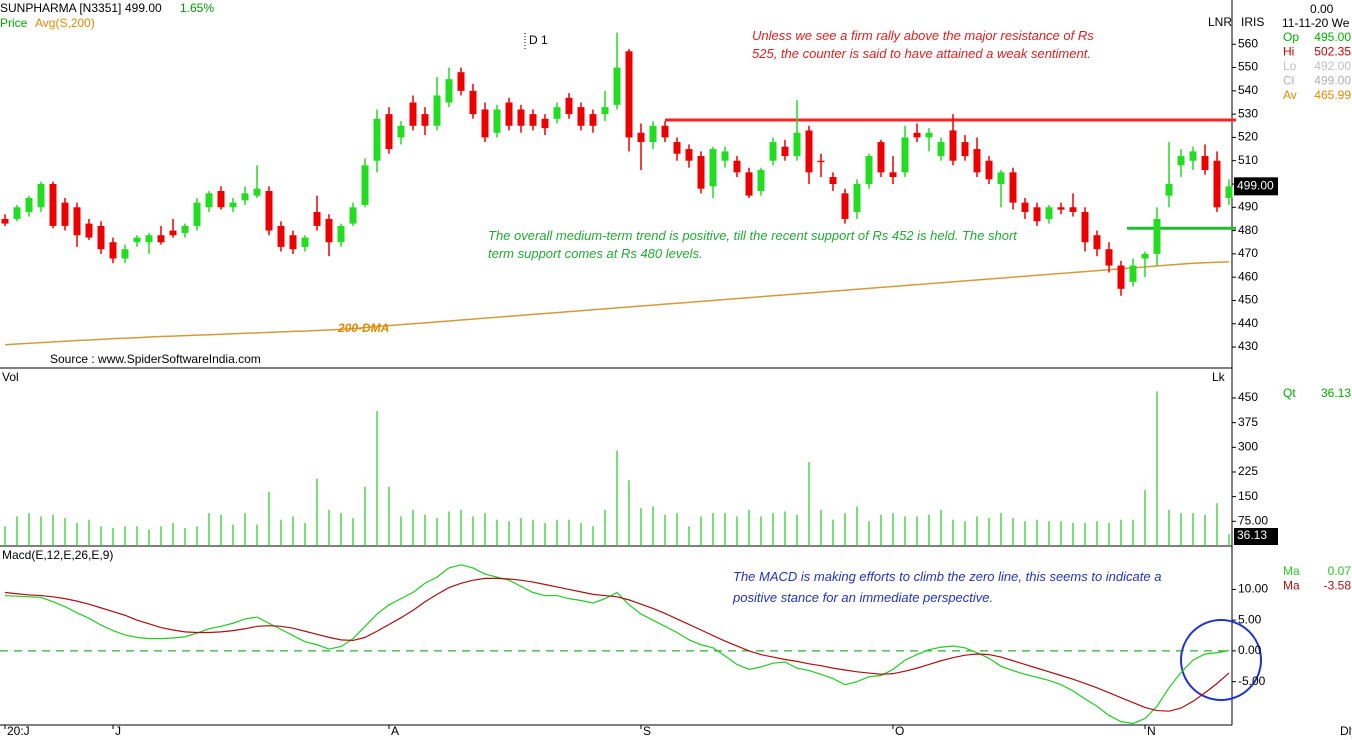 The height and width of the screenshot is (740, 1352). I want to click on volume-tag, so click(1256, 536).